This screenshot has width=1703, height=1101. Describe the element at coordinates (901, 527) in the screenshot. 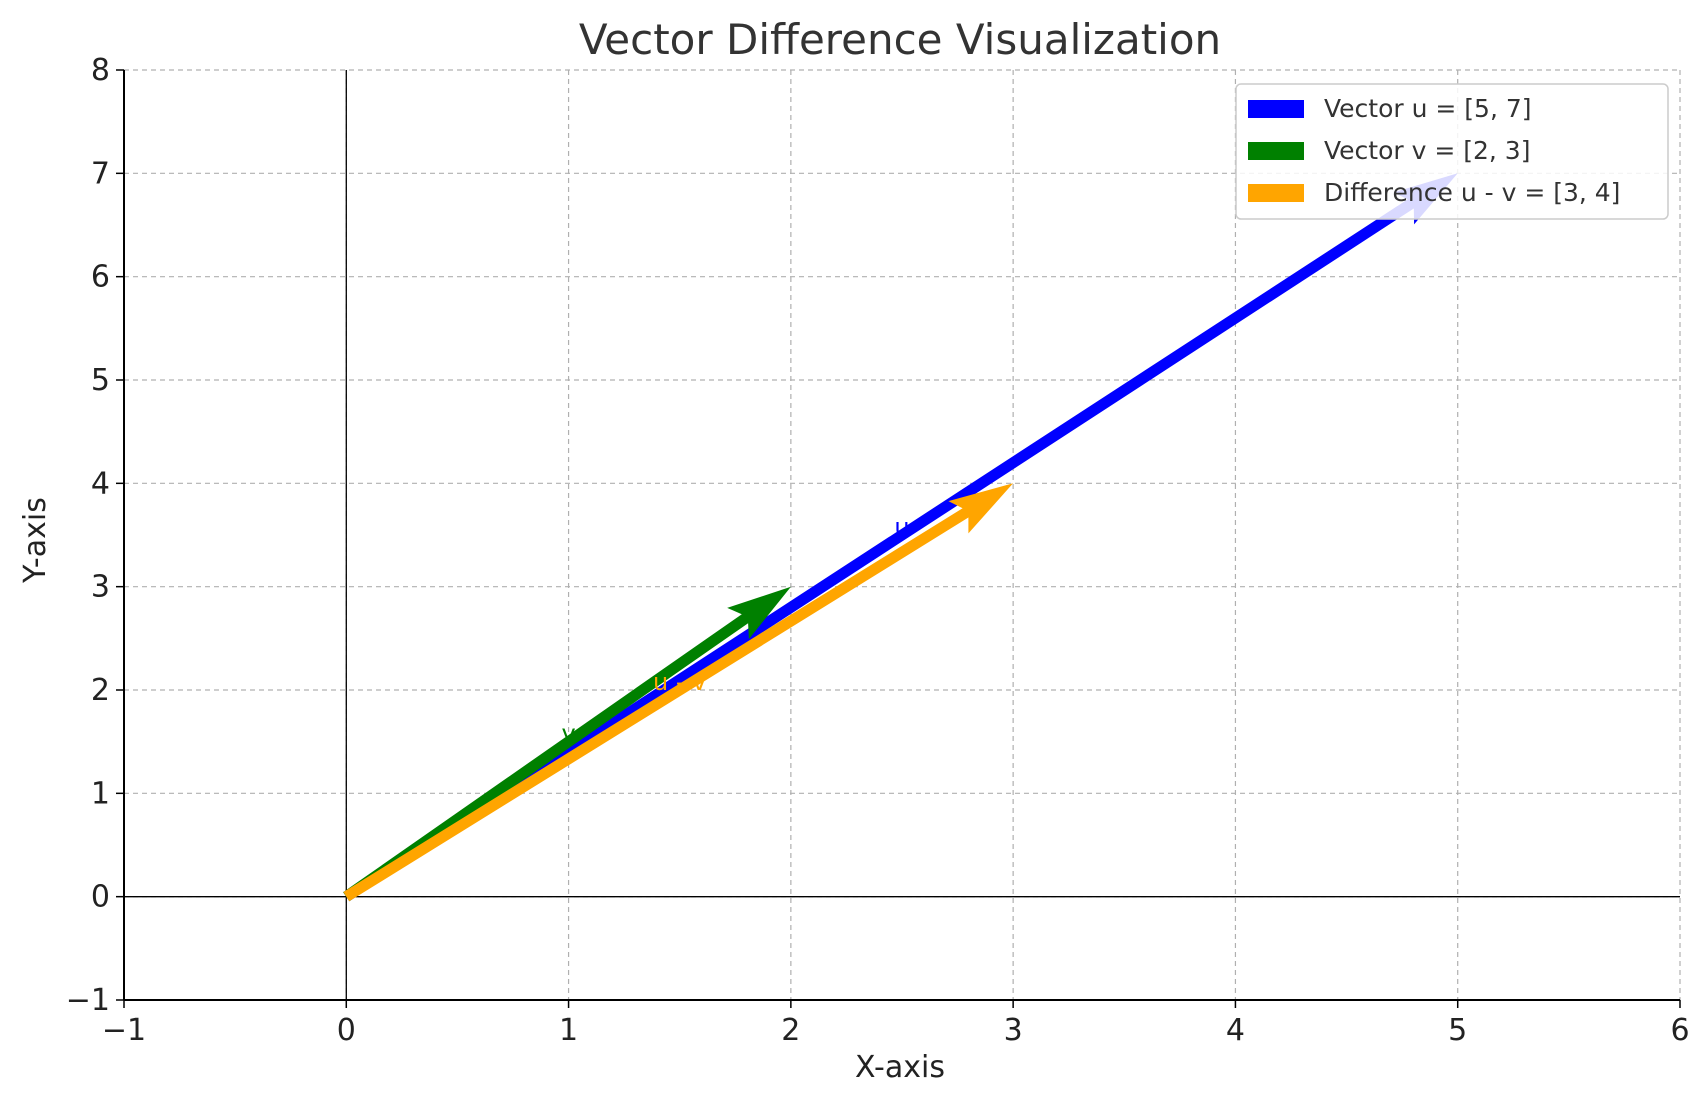

I see `vector-u-label: u` at that location.